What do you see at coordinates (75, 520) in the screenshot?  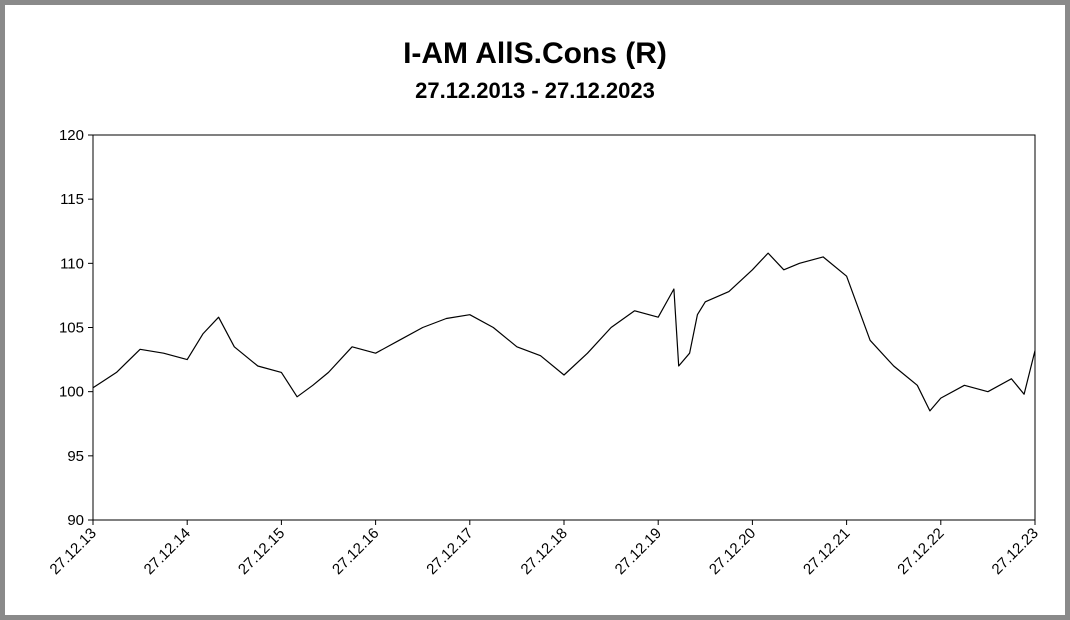 I see `y-tick-label: 90` at bounding box center [75, 520].